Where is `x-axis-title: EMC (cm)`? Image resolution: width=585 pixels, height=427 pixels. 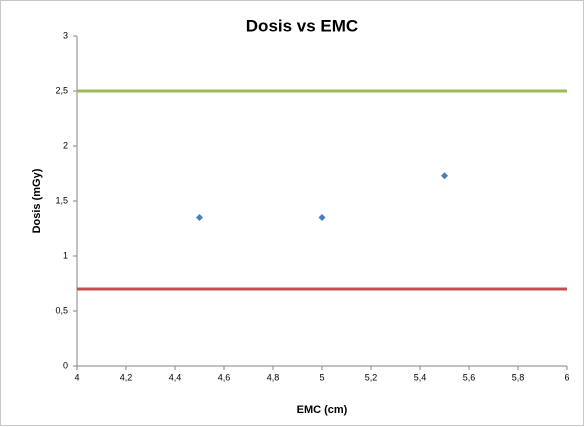
x-axis-title: EMC (cm) is located at coordinates (322, 410).